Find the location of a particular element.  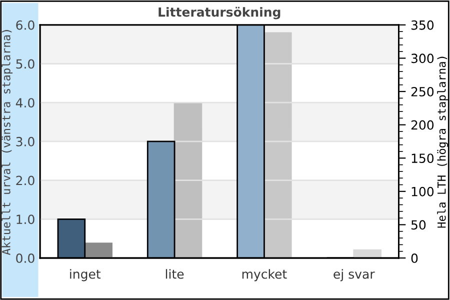

y2-tick-label: 50 is located at coordinates (418, 225).